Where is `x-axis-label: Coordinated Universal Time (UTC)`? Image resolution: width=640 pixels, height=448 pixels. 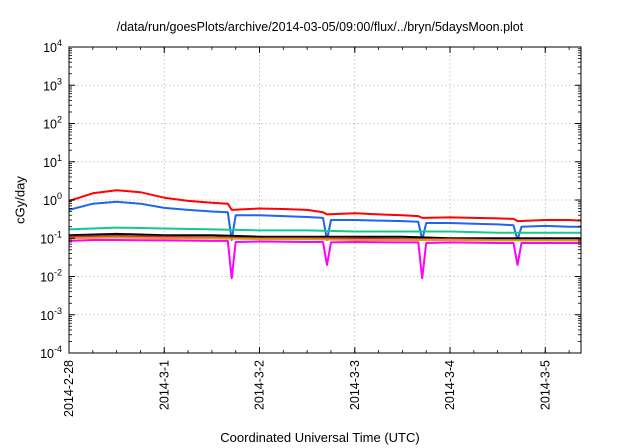
x-axis-label: Coordinated Universal Time (UTC) is located at coordinates (320, 437).